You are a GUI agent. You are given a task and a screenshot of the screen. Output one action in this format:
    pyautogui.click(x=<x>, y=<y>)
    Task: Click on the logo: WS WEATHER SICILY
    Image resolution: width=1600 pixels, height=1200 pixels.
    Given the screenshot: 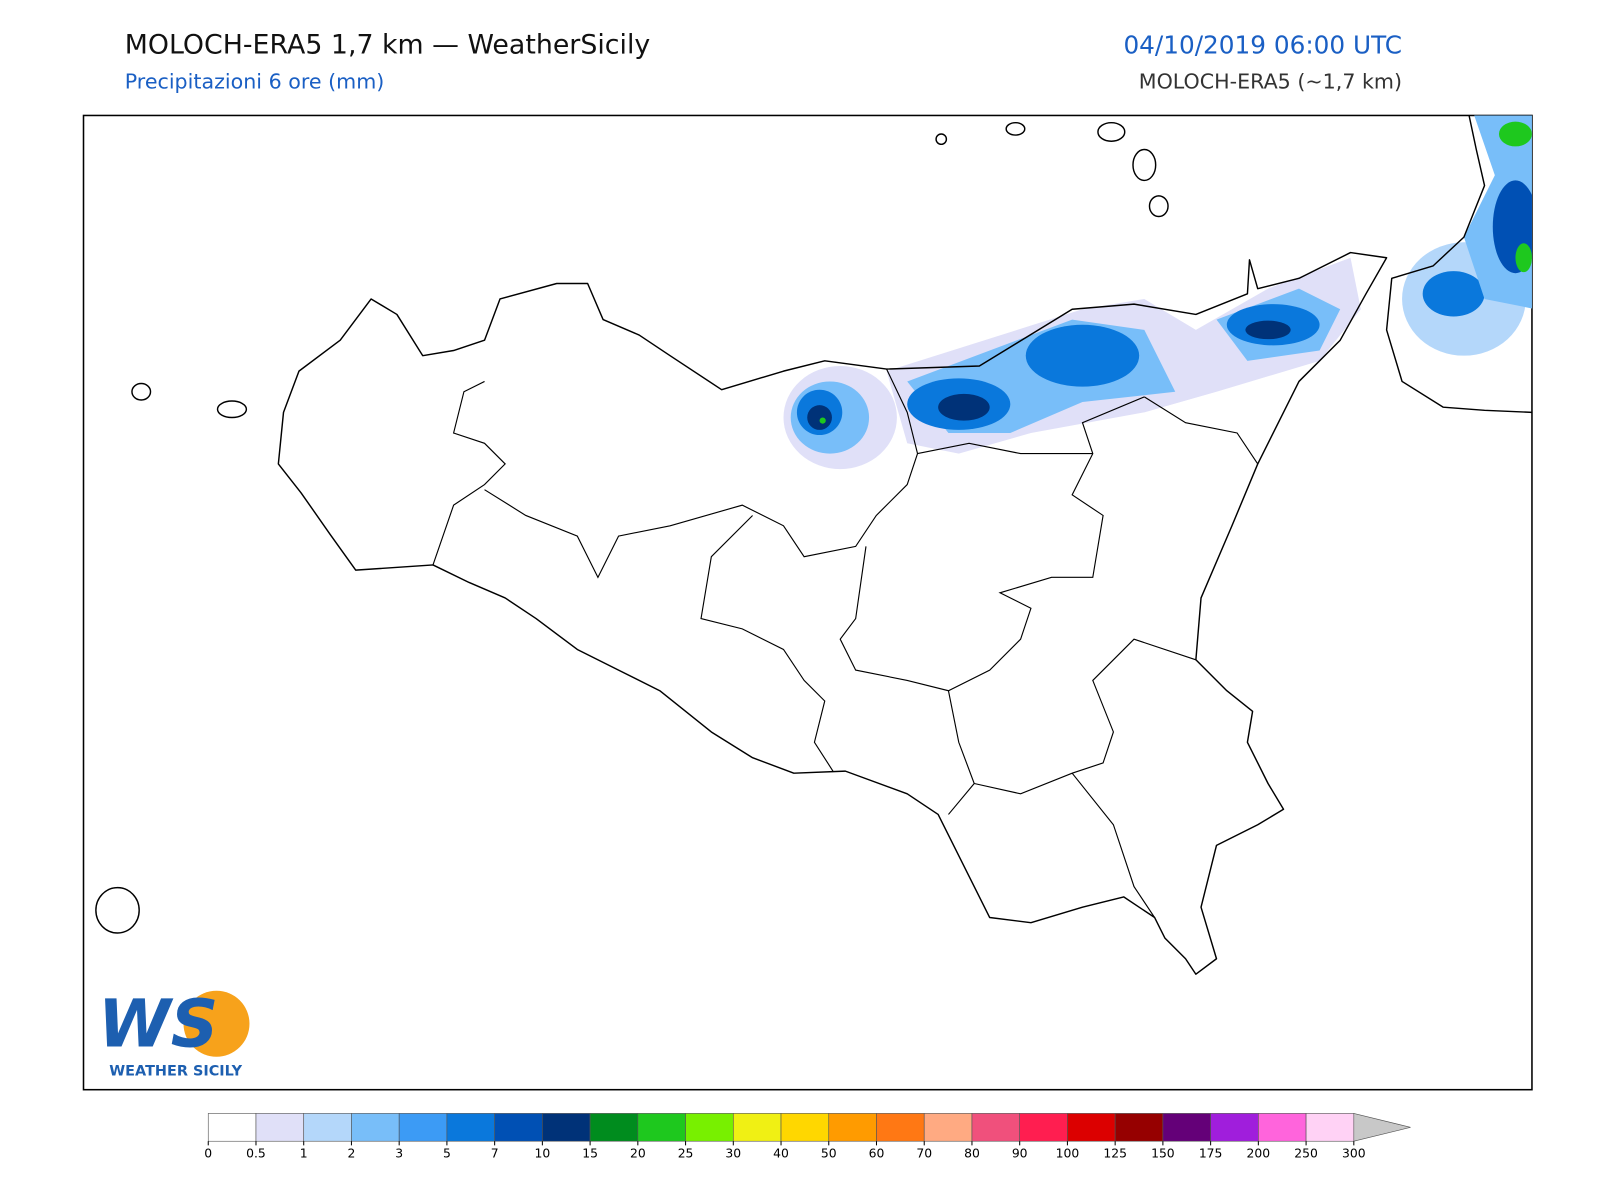 What is the action you would take?
    pyautogui.click(x=174, y=1032)
    